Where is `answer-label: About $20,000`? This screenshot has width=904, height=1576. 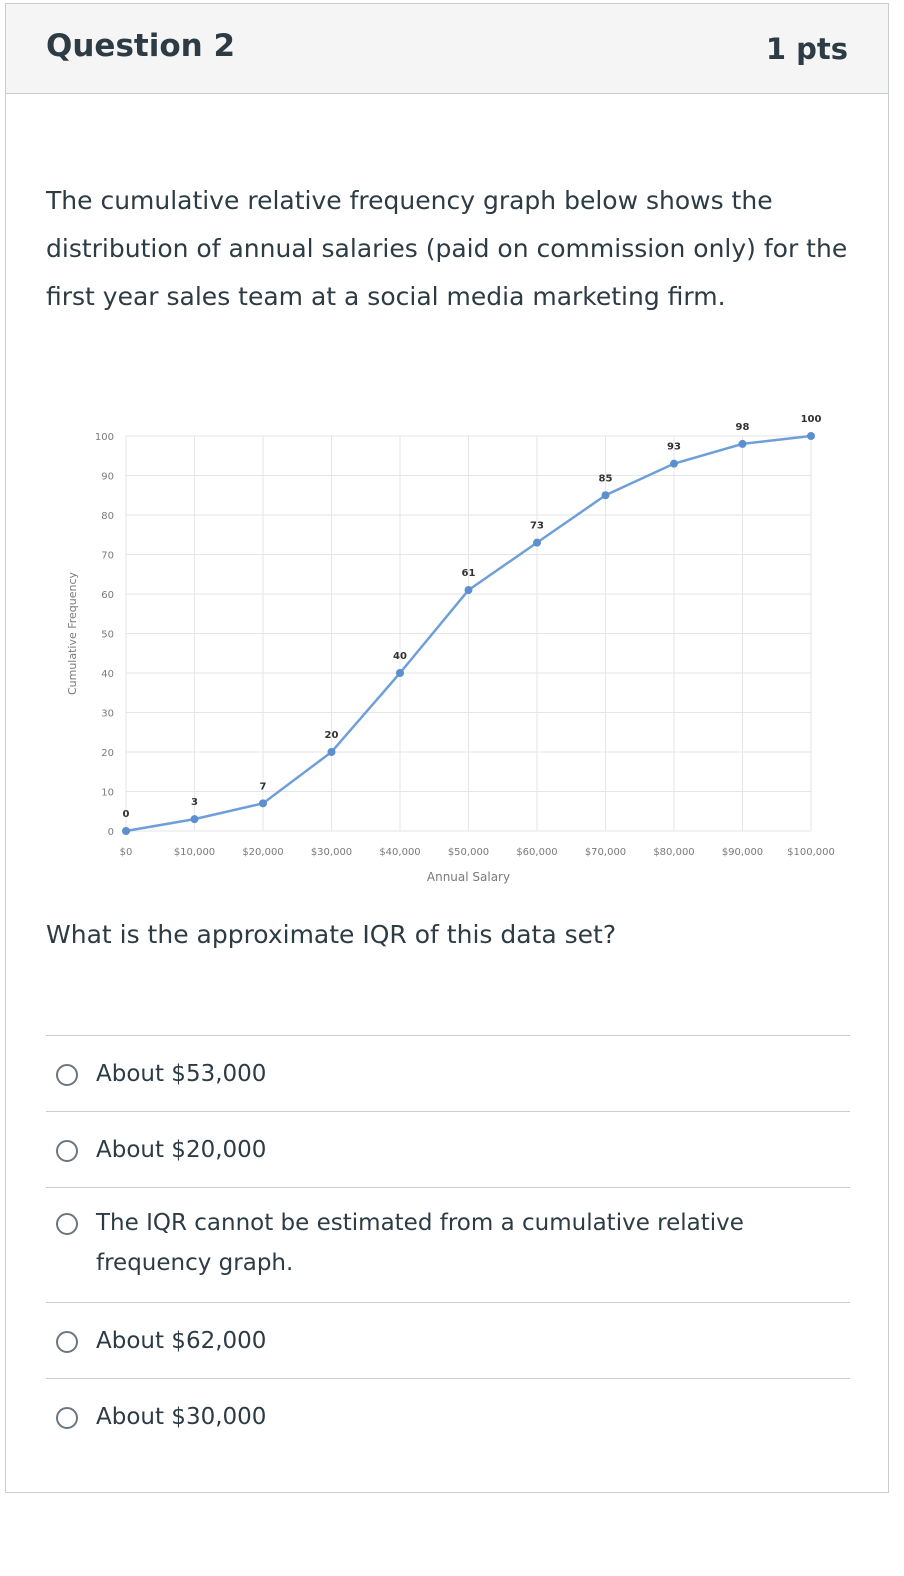
answer-label: About $20,000 is located at coordinates (181, 1150).